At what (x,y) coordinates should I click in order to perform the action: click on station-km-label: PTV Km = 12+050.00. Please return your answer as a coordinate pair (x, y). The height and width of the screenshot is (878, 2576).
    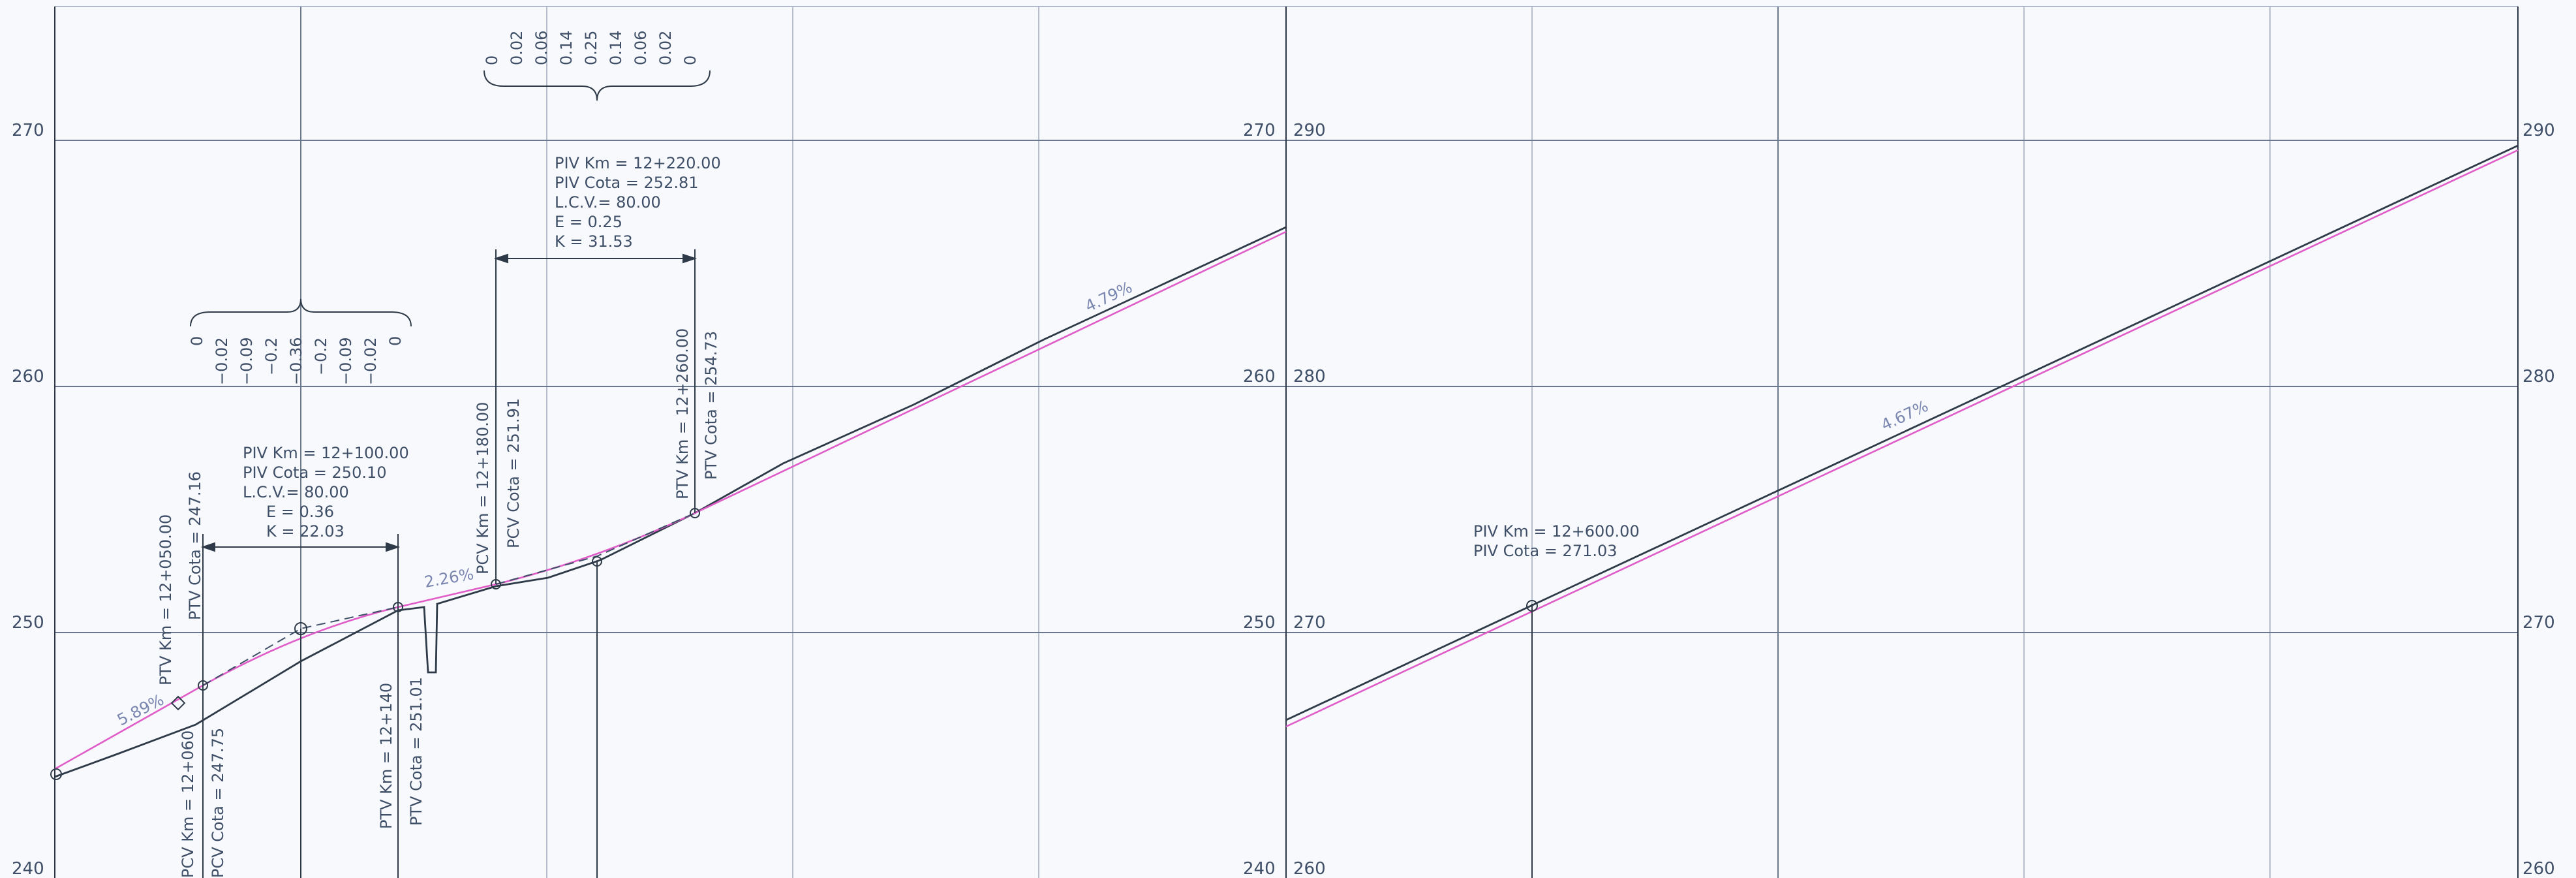
    Looking at the image, I should click on (166, 599).